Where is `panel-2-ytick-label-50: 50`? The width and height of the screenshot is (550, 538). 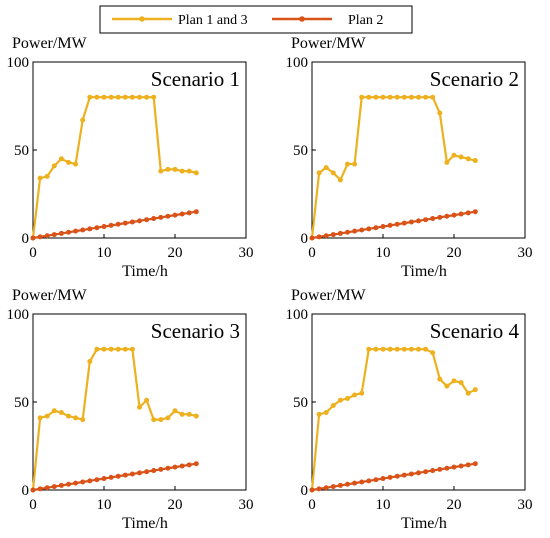 panel-2-ytick-label-50: 50 is located at coordinates (300, 151).